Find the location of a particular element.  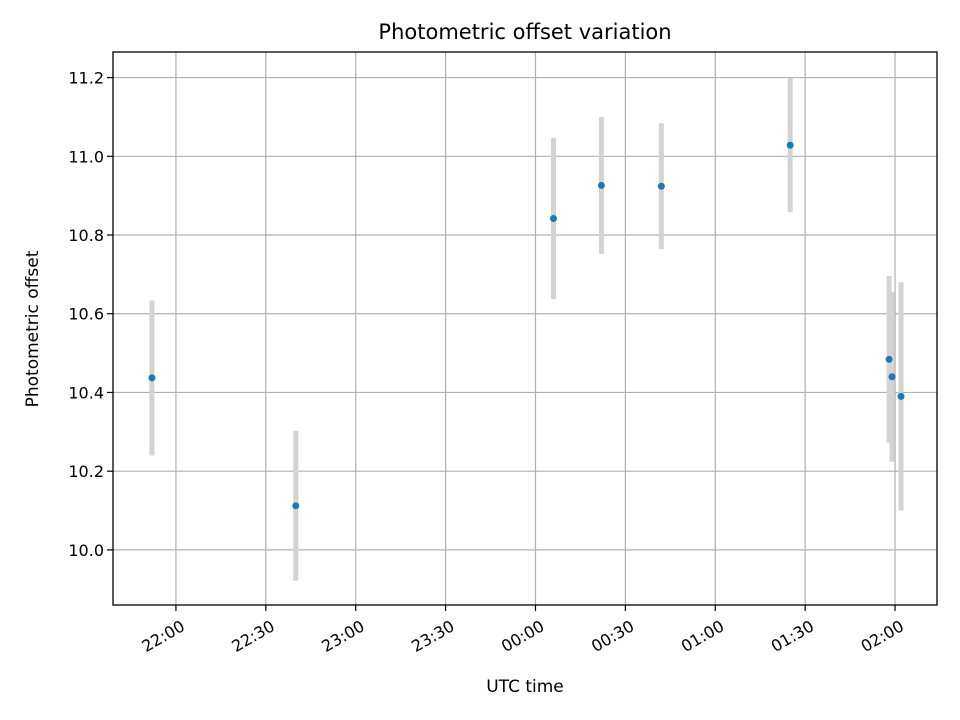

y-tick-label: 10.6 is located at coordinates (86, 314).